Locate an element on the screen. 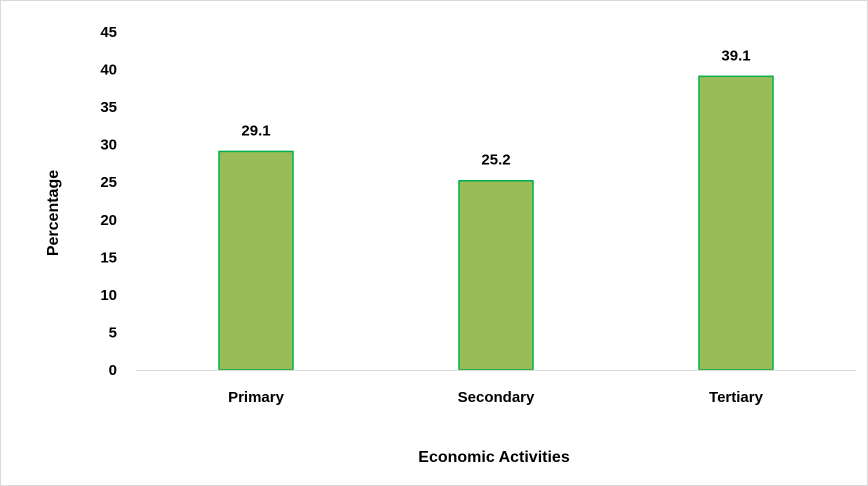  y-tick-label: 5 is located at coordinates (113, 332).